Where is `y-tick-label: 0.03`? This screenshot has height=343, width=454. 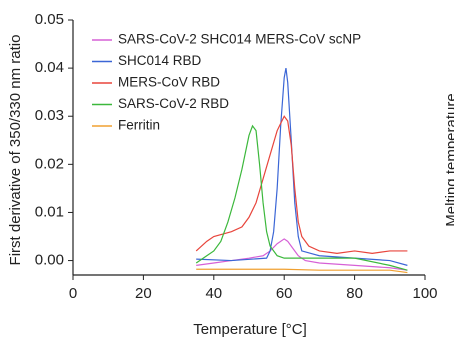 y-tick-label: 0.03 is located at coordinates (49, 115).